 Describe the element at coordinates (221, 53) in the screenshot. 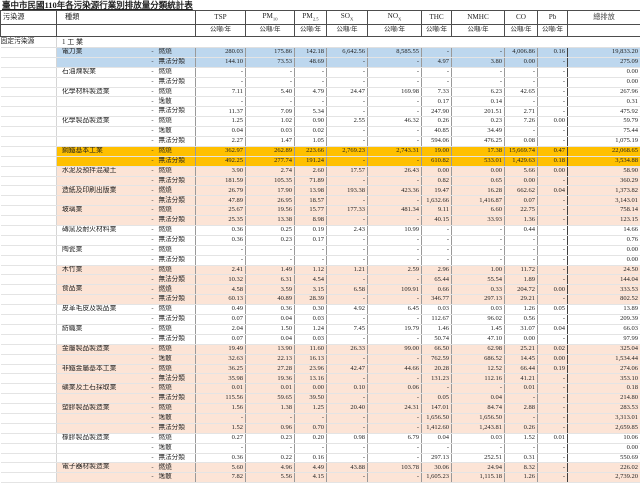

I see `value-cell: 280.03` at that location.